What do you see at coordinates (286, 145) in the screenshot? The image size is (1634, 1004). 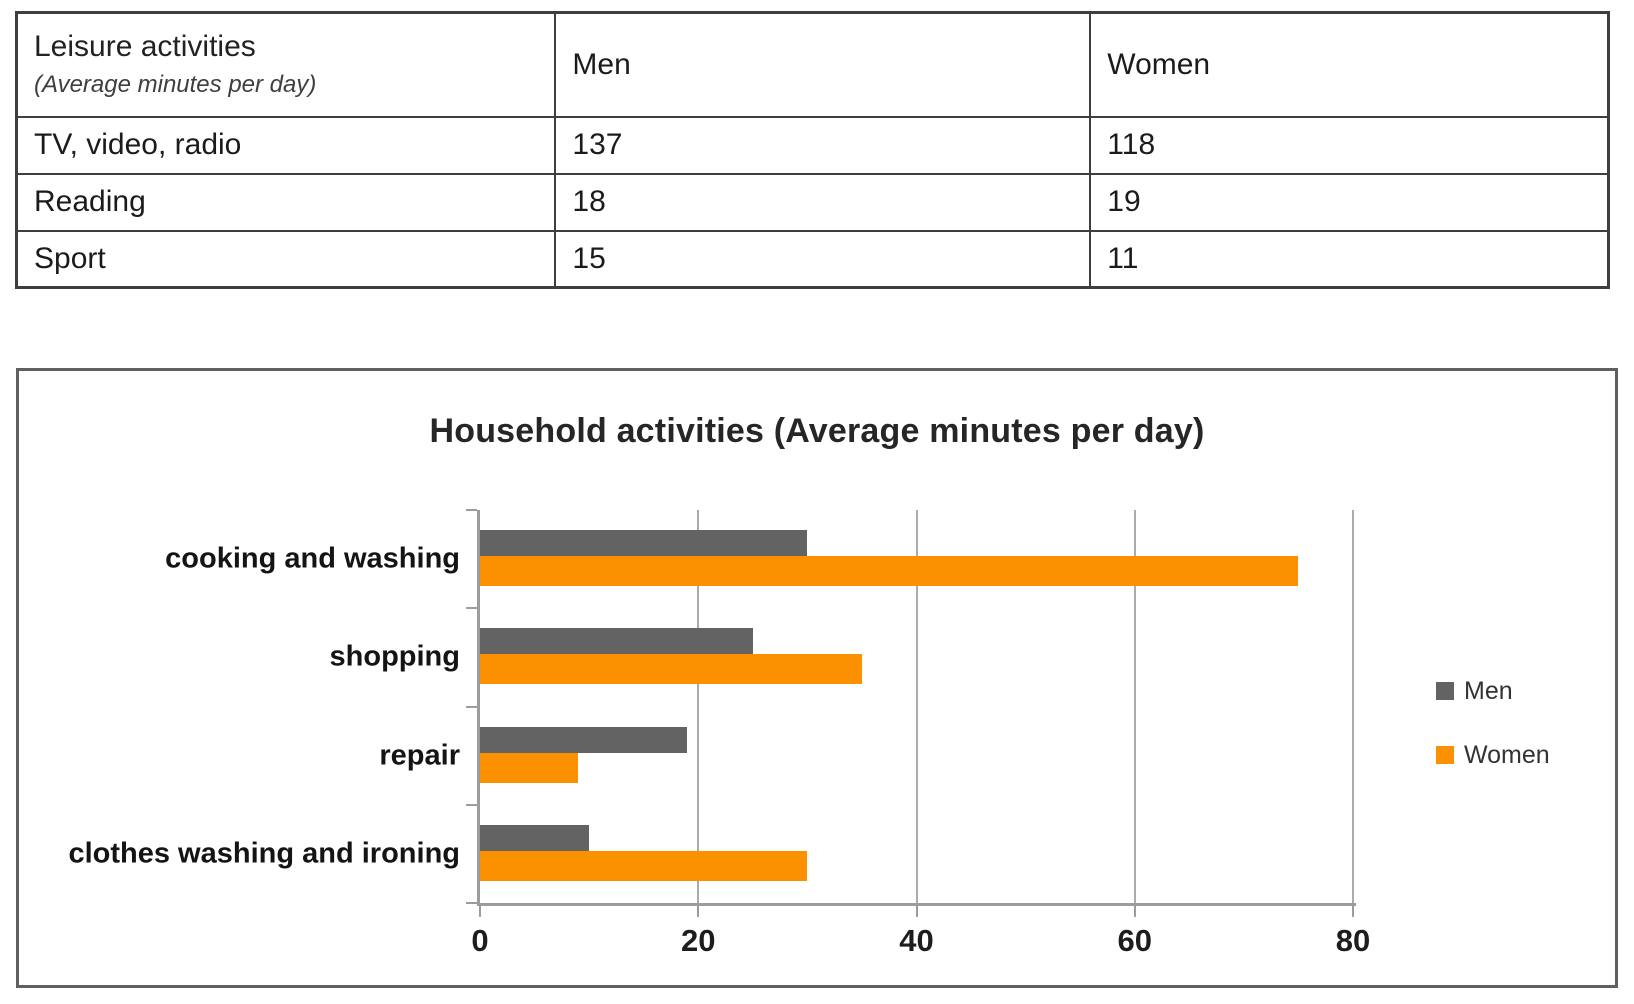 I see `table-cell-activity: TV, video, radio` at bounding box center [286, 145].